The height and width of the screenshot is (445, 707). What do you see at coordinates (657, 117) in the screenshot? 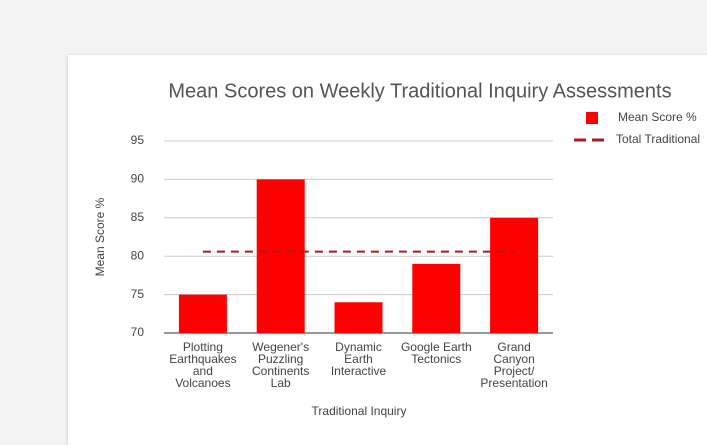
I see `legend-label: Mean Score %` at bounding box center [657, 117].